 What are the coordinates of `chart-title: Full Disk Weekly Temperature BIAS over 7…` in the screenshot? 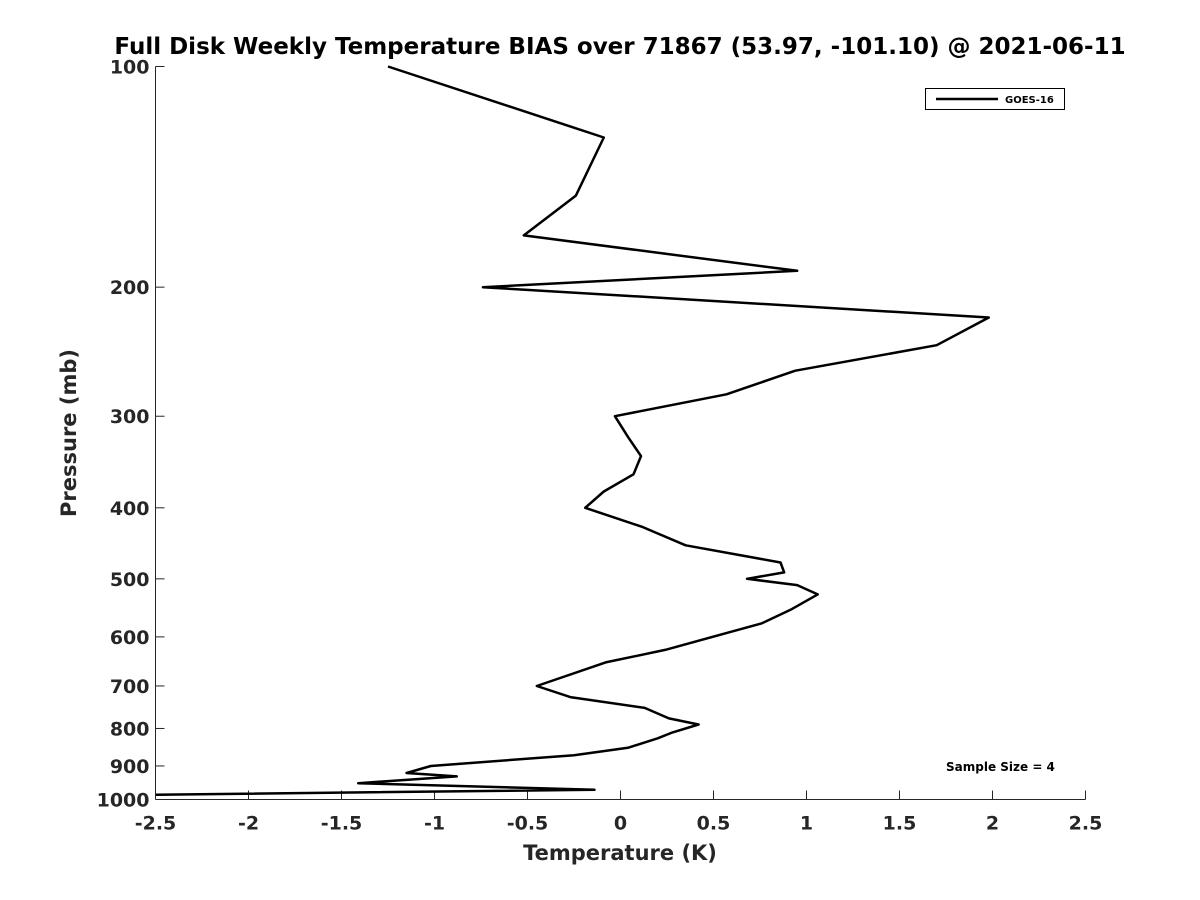 It's located at (619, 47).